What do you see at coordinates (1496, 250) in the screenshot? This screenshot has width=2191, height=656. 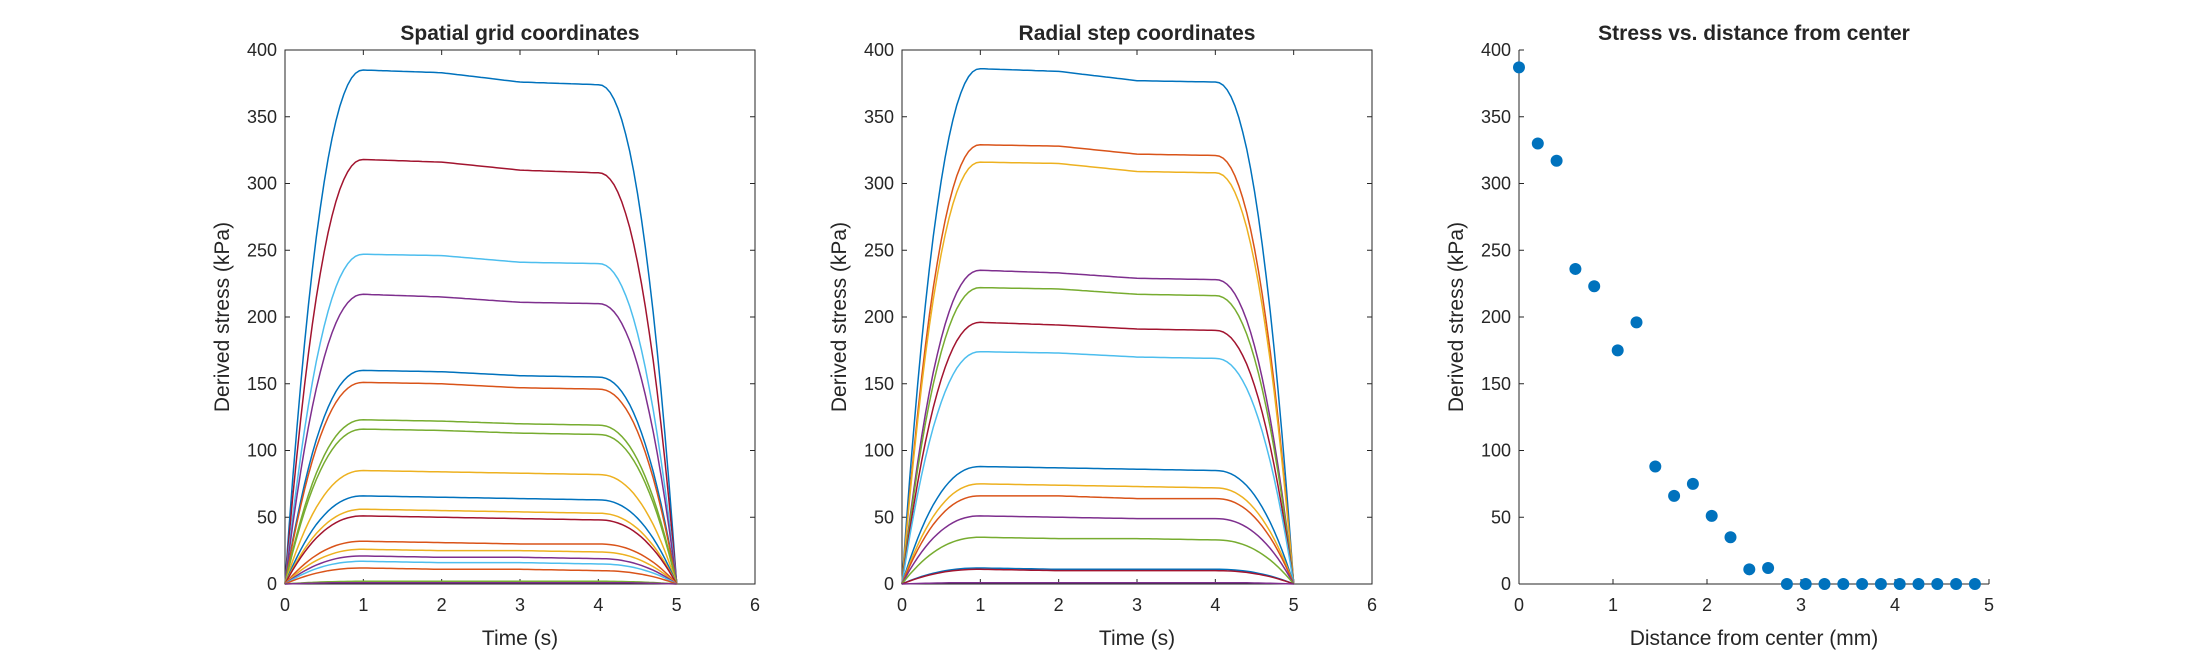 I see `y-tick-label: 250` at bounding box center [1496, 250].